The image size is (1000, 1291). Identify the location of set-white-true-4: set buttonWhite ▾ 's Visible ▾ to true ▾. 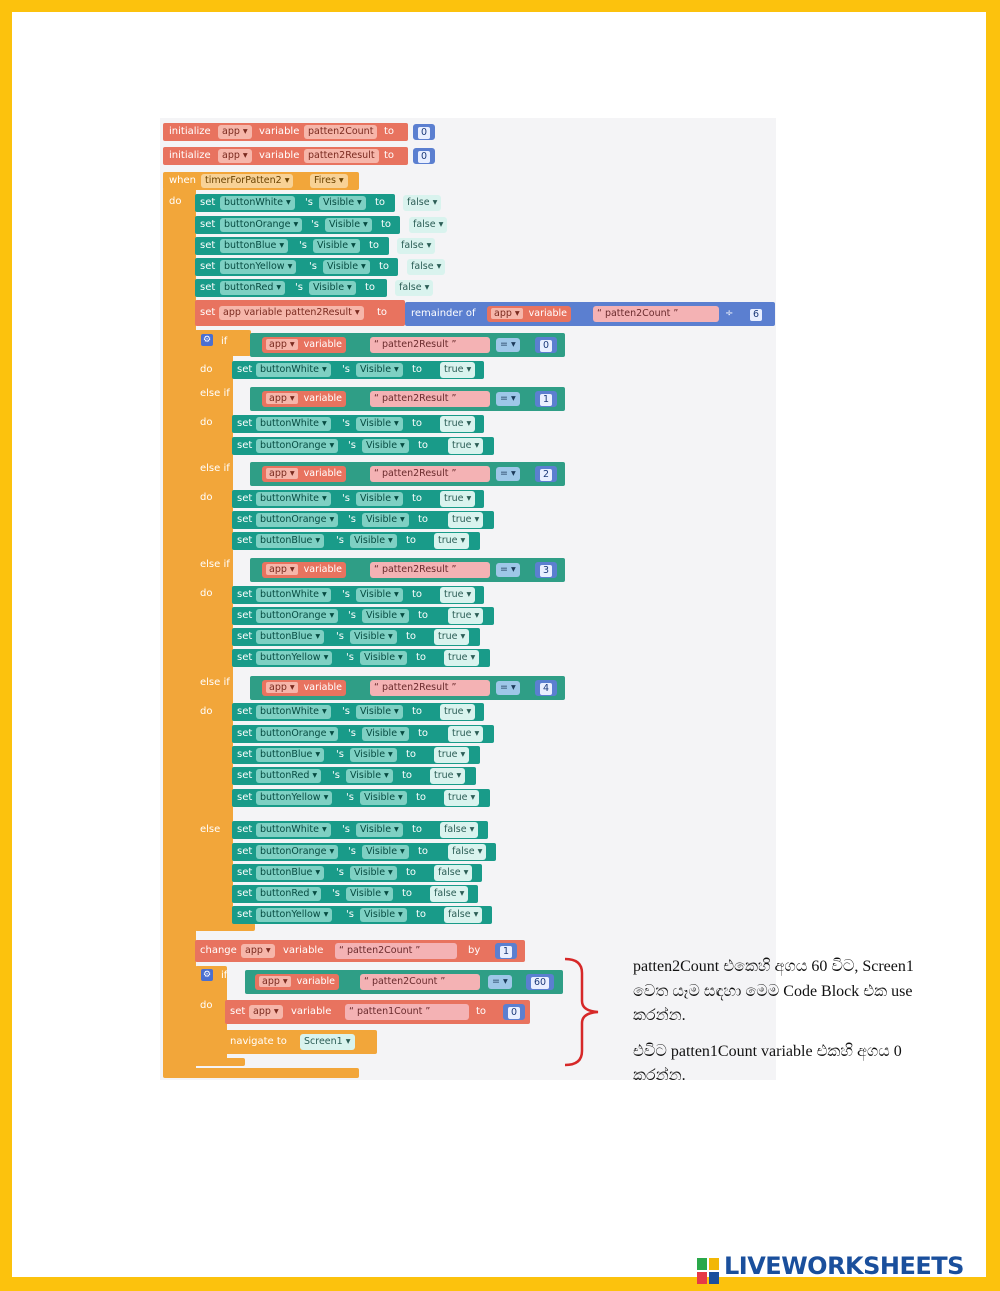
(358, 595).